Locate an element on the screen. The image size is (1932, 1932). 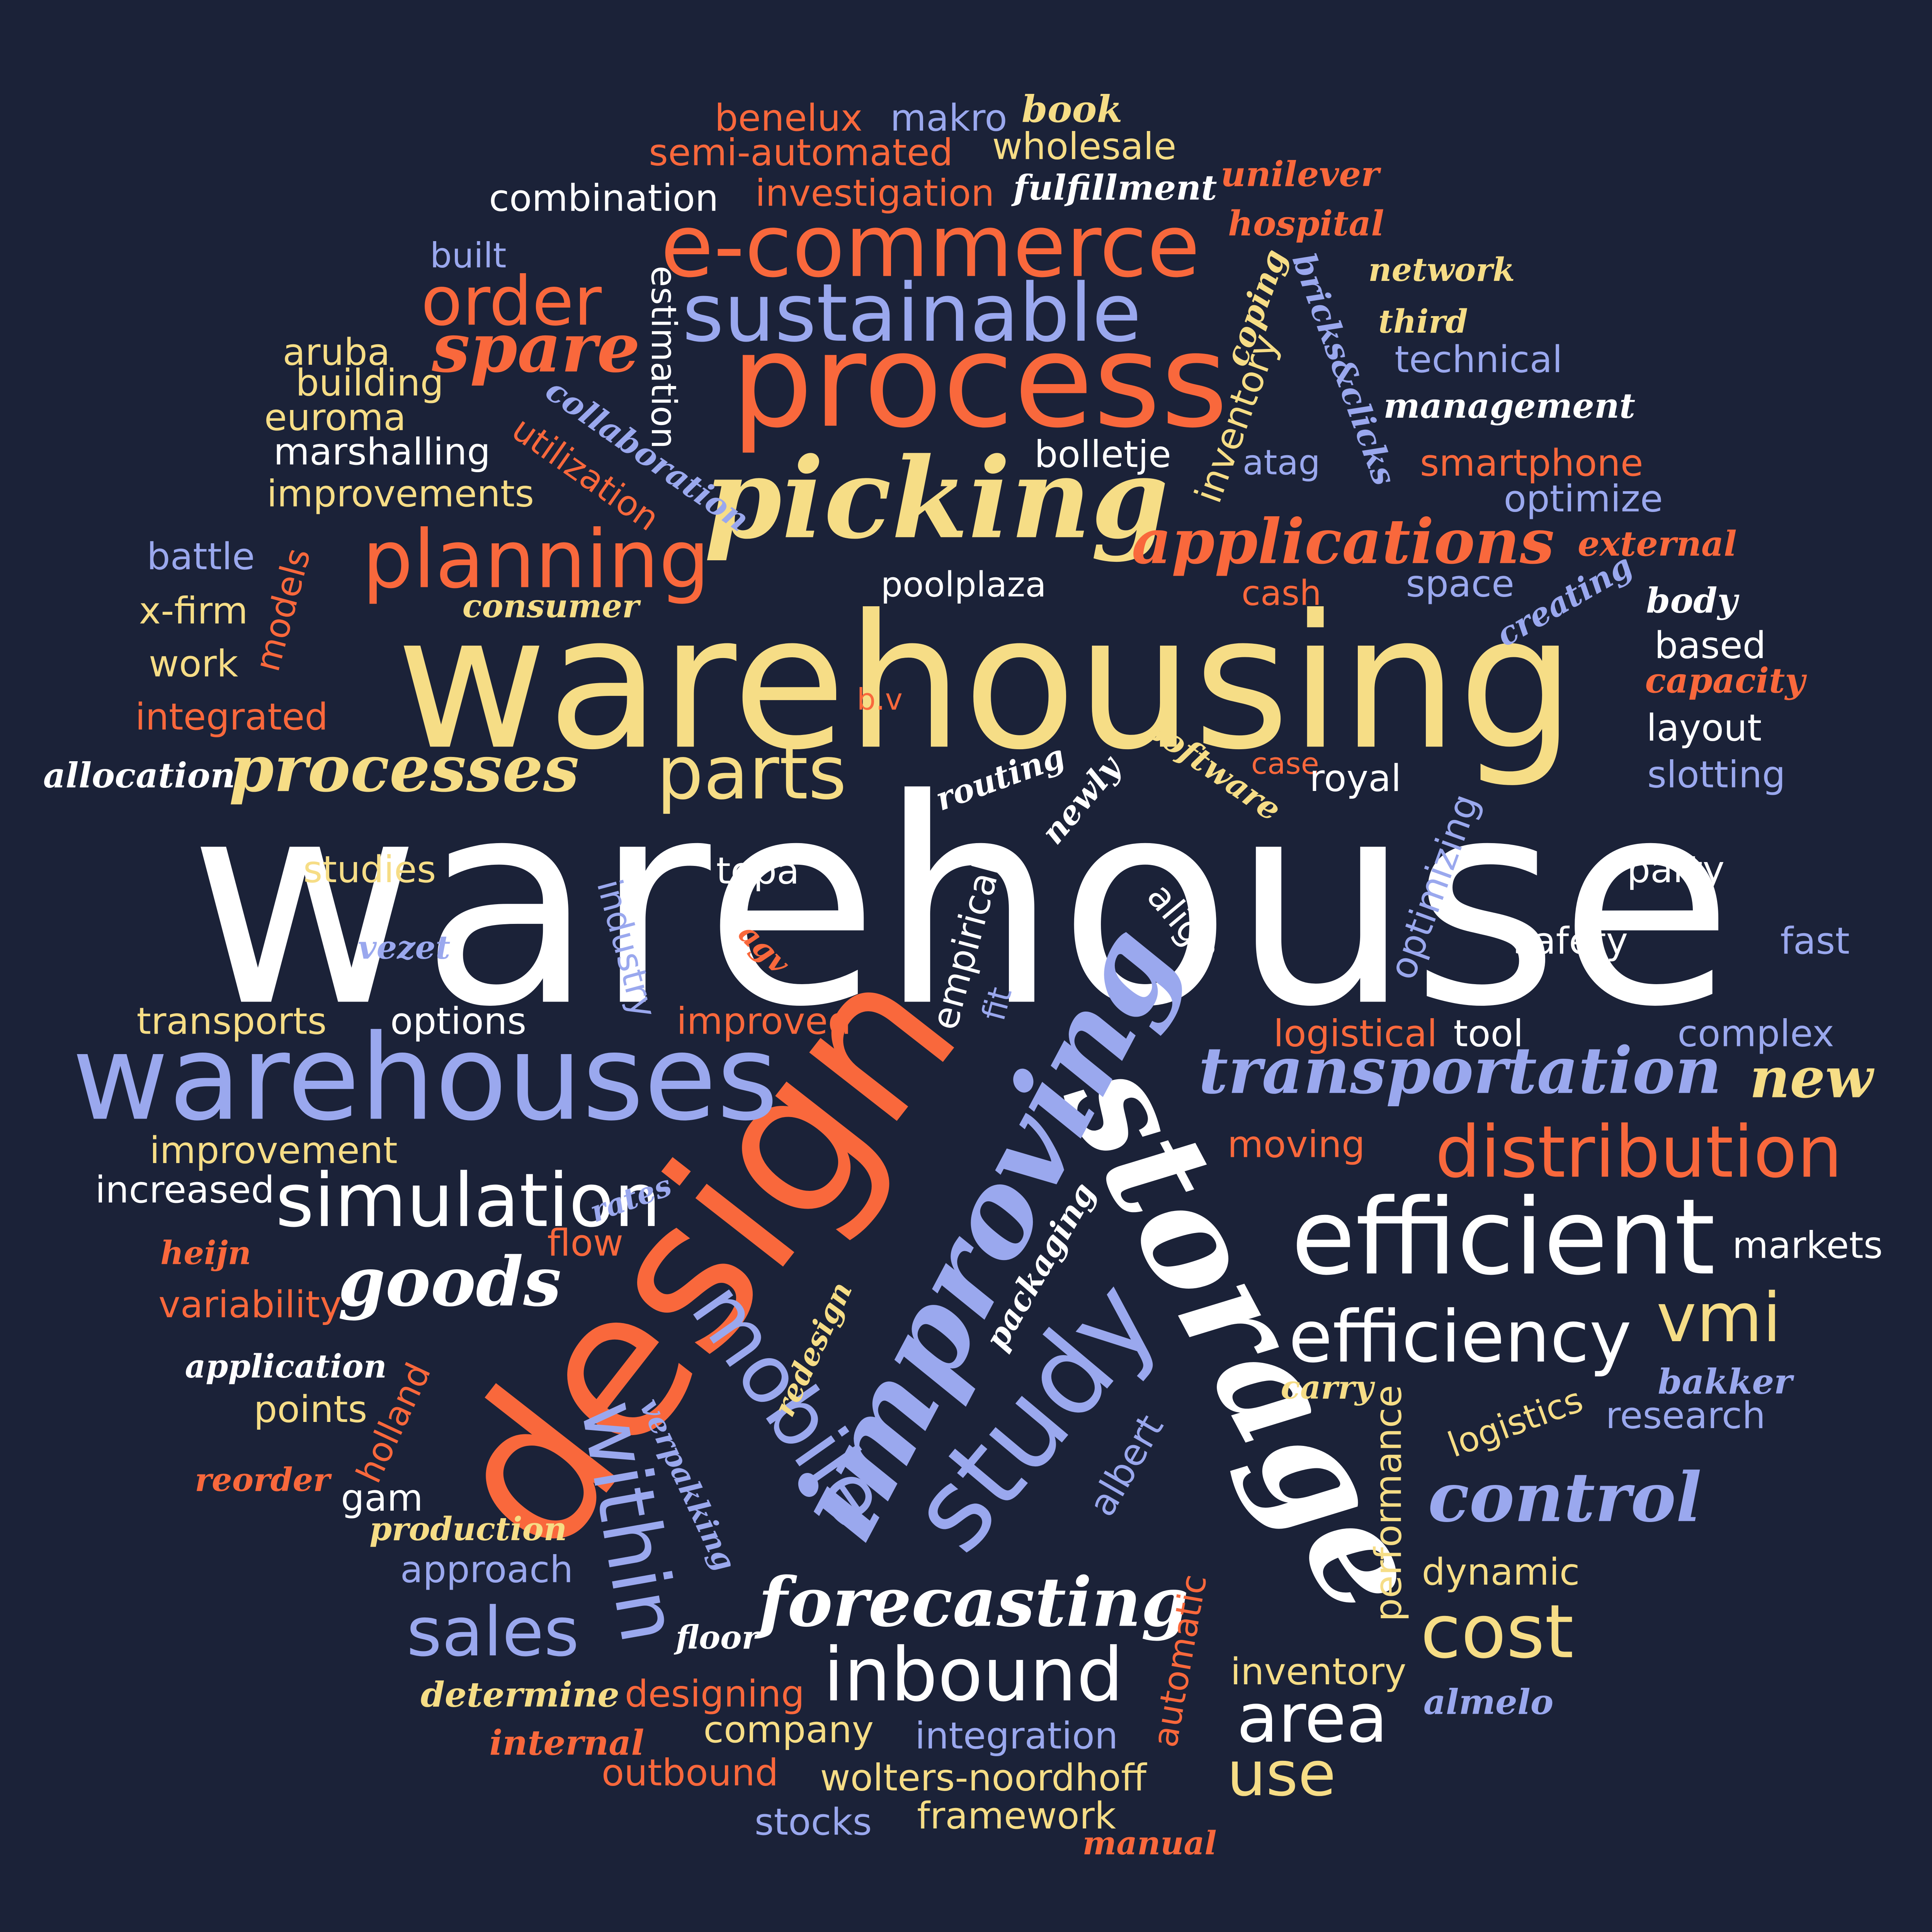
word-moving: moving is located at coordinates (1296, 1145).